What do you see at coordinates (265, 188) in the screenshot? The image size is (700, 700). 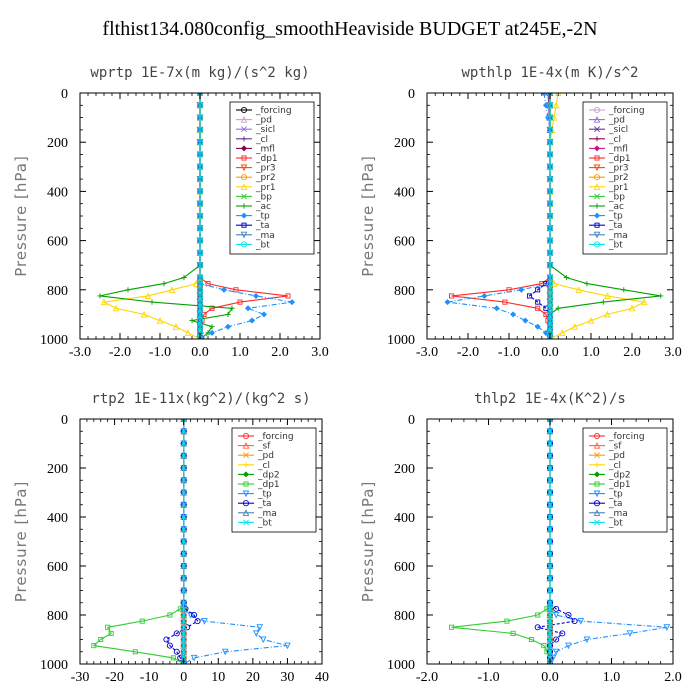 I see `legend-entry: _pr1` at bounding box center [265, 188].